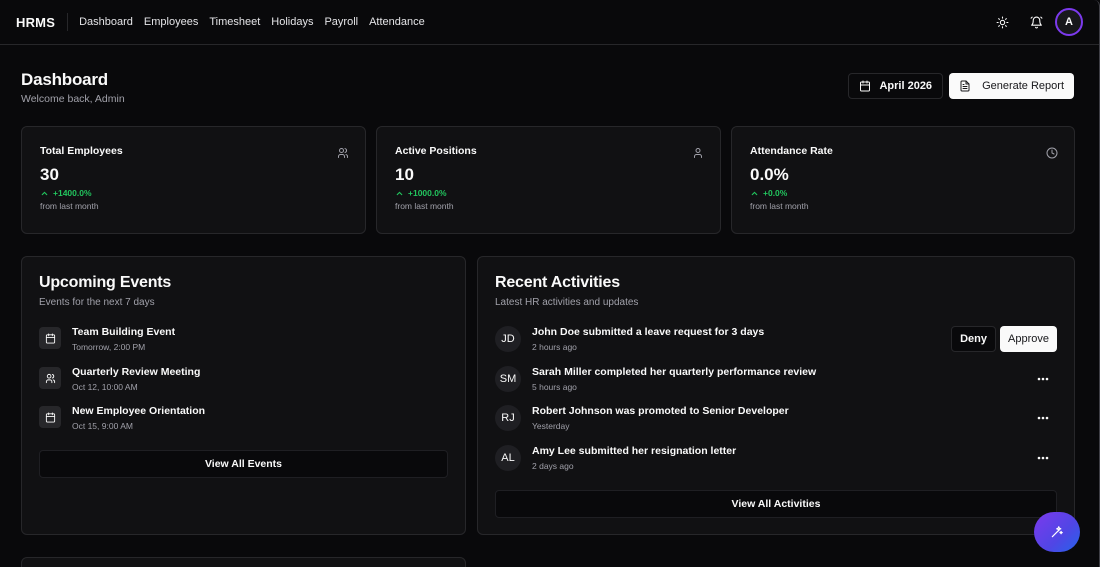 The height and width of the screenshot is (567, 1100). What do you see at coordinates (548, 193) in the screenshot?
I see `stat-change: +1000.0%` at bounding box center [548, 193].